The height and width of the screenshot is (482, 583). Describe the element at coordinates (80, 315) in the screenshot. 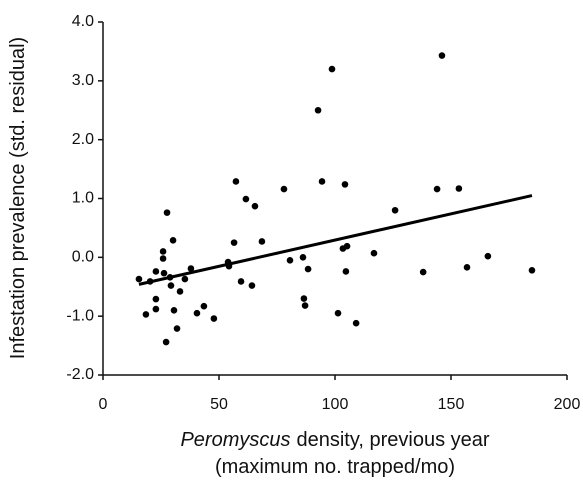

I see `y-tick-label: -1.0` at that location.